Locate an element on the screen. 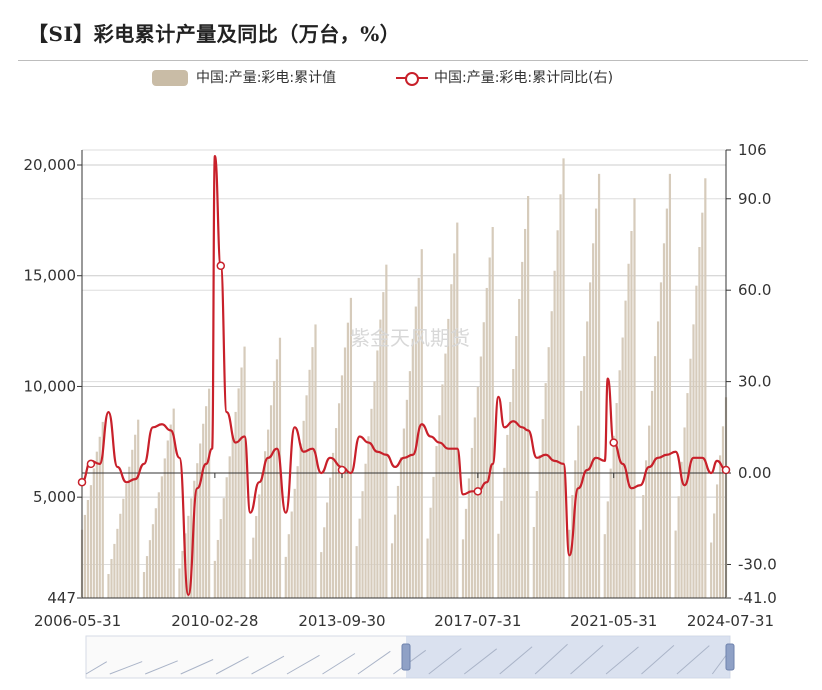 Image resolution: width=822 pixels, height=690 pixels. y-right-tick-label: 30.0 is located at coordinates (754, 382).